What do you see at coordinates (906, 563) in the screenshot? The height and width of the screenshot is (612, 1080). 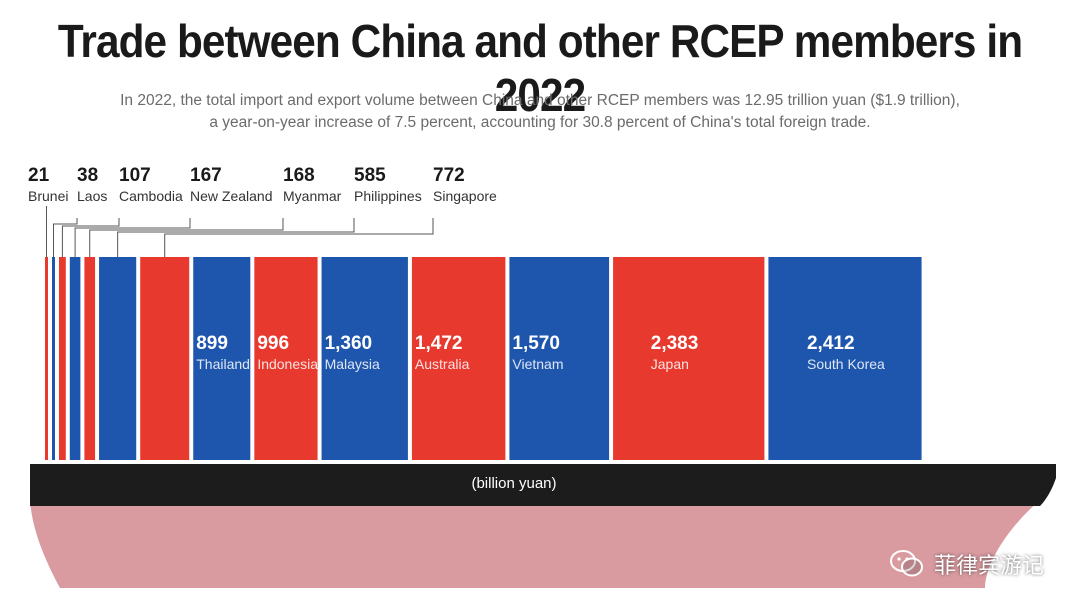 I see `wechat-icon` at bounding box center [906, 563].